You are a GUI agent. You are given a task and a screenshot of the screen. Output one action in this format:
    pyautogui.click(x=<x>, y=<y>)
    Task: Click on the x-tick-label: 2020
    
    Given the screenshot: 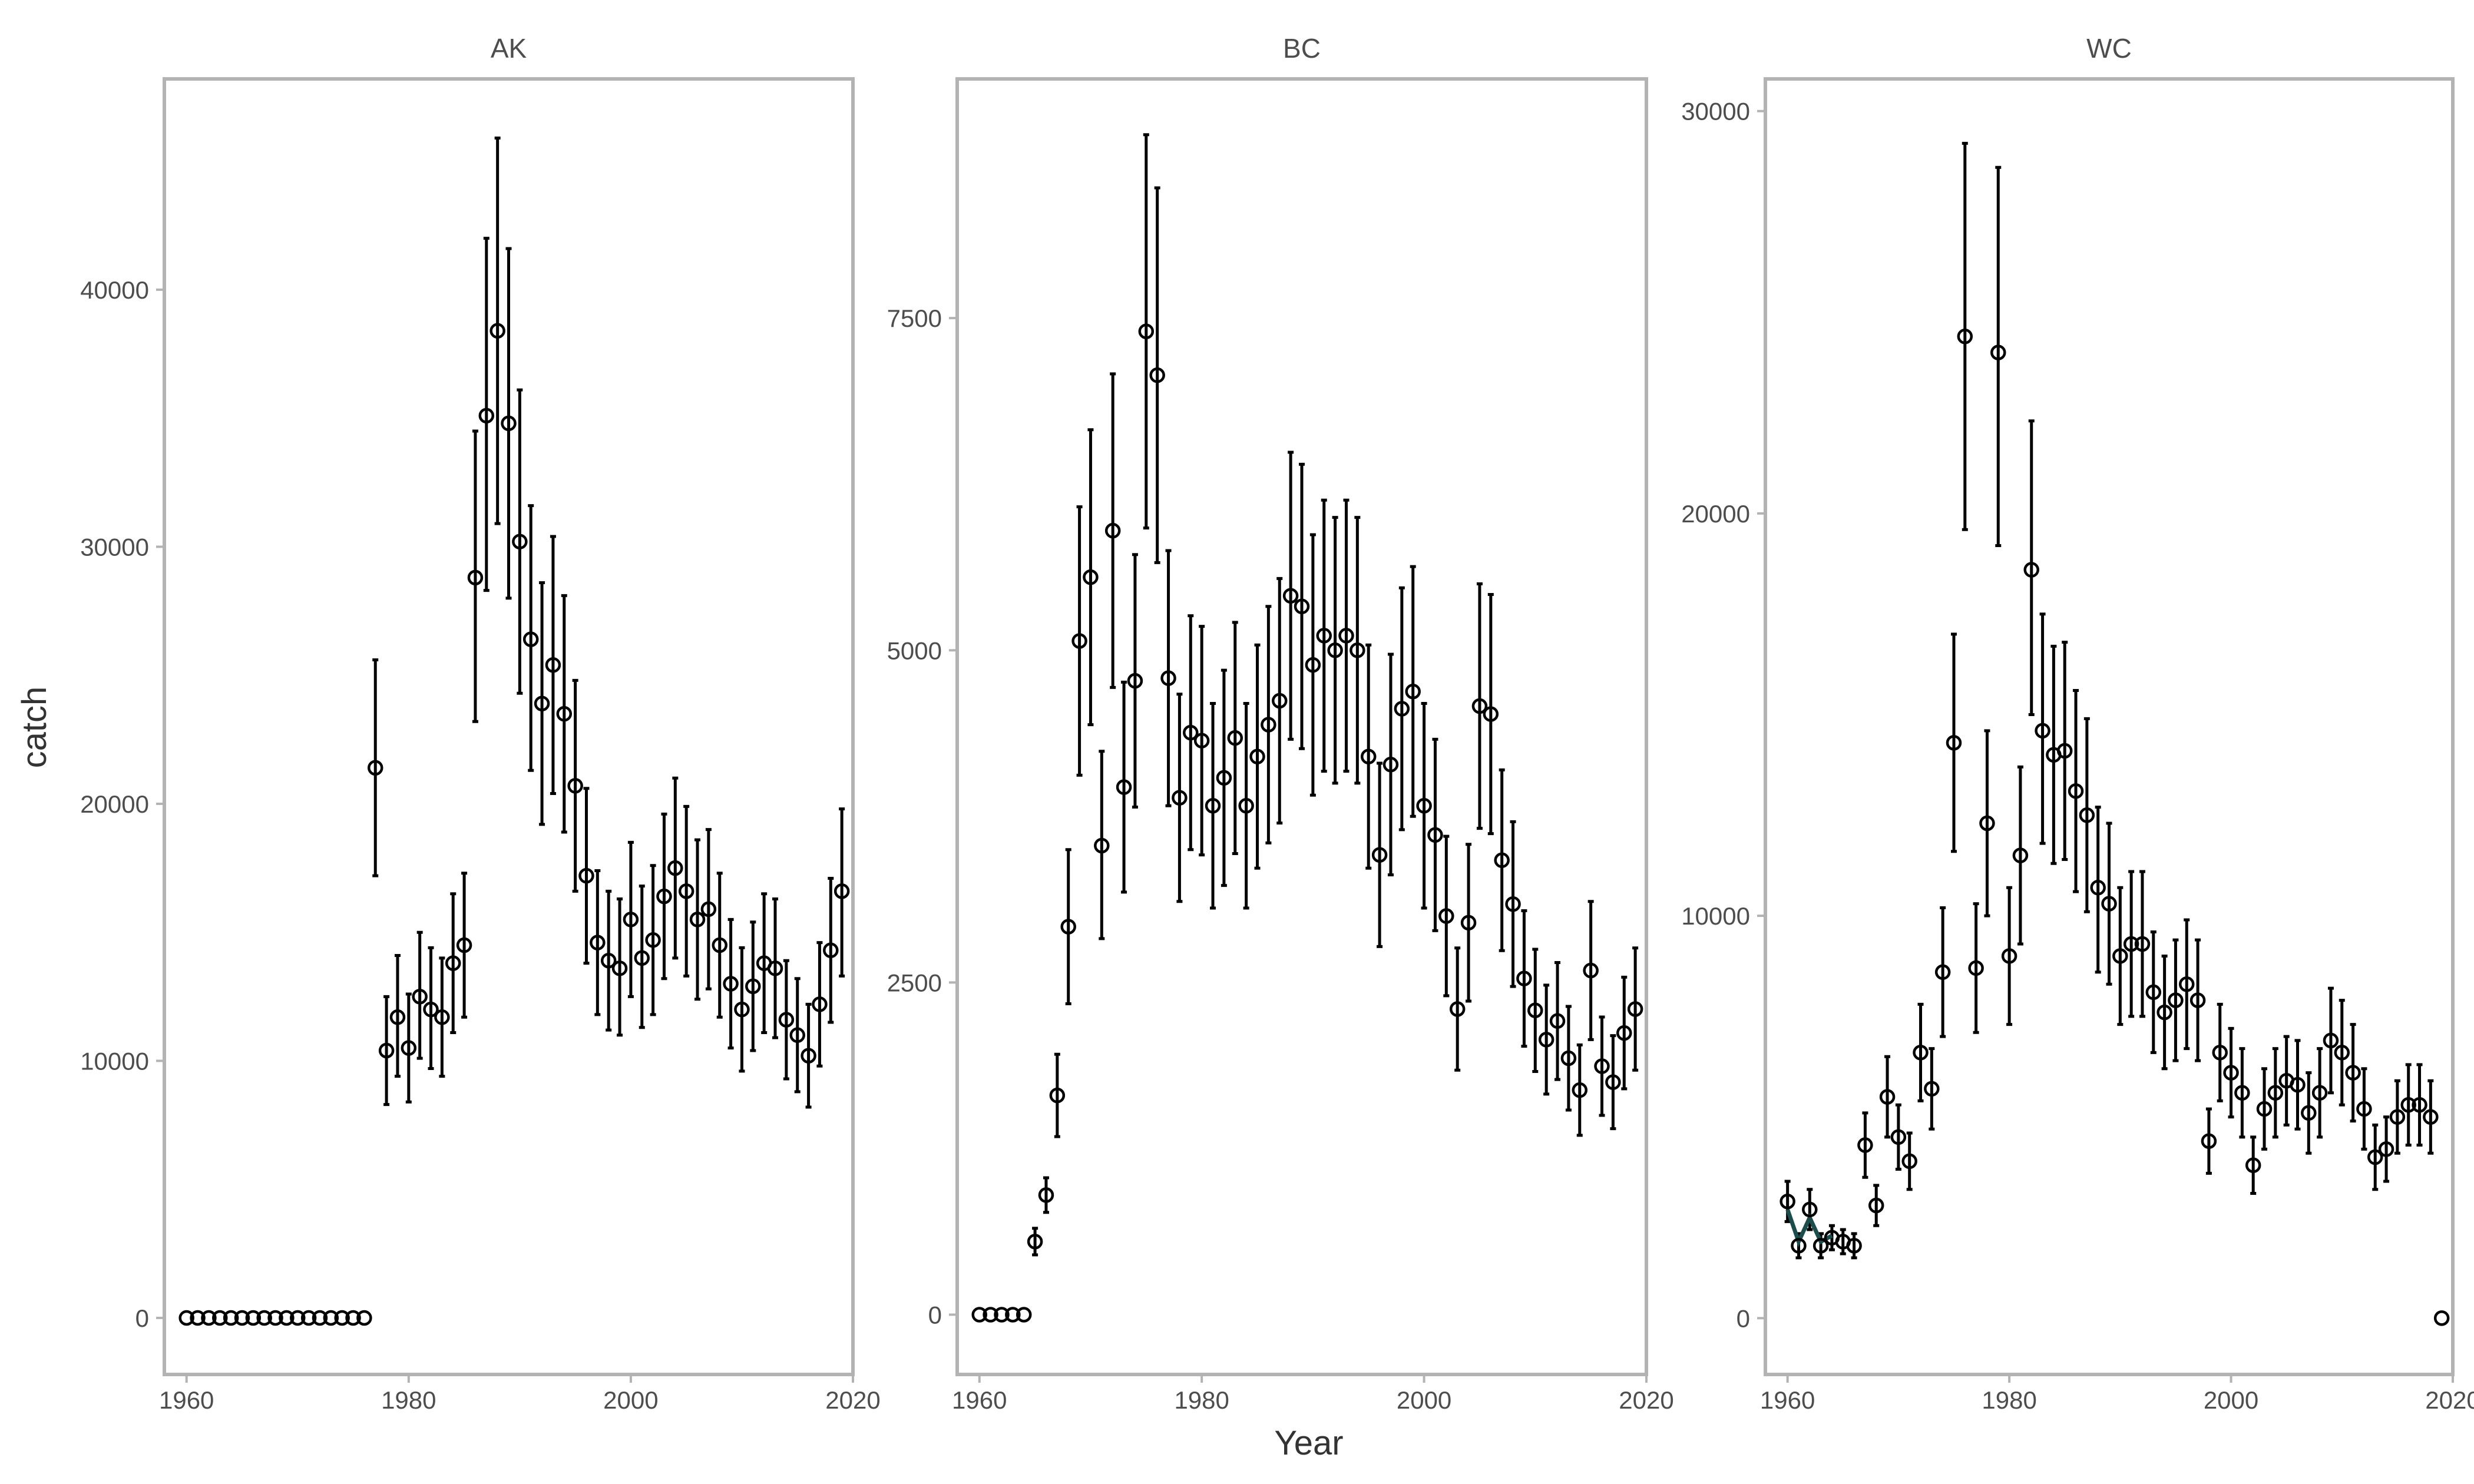 What is the action you would take?
    pyautogui.click(x=852, y=1400)
    